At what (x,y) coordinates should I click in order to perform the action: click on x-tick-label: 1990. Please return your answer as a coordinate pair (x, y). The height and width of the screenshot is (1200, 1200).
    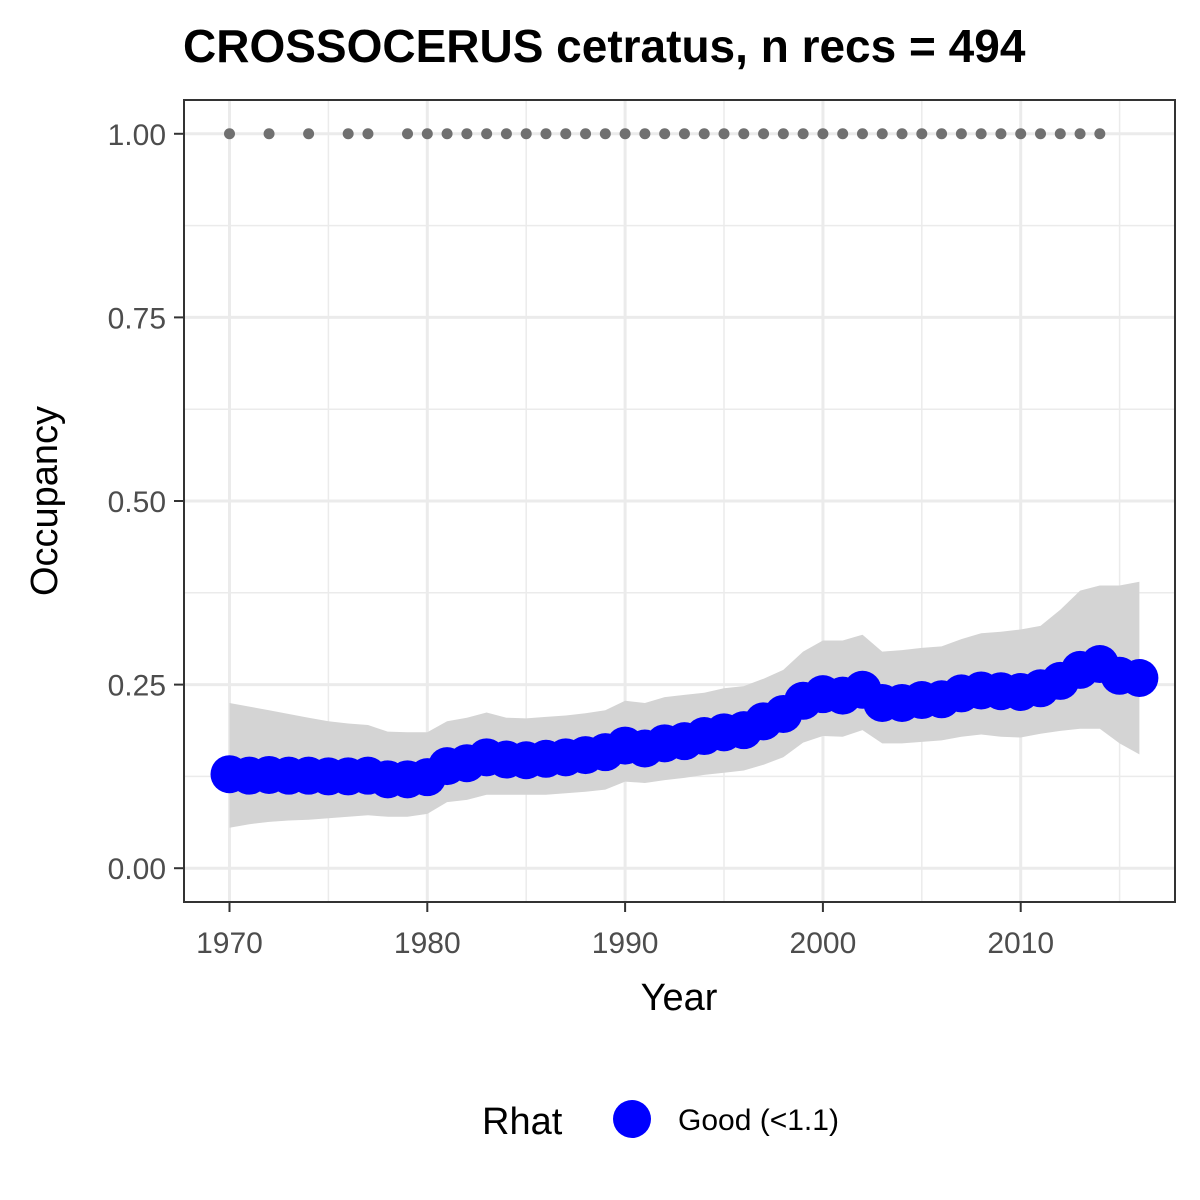
    Looking at the image, I should click on (625, 943).